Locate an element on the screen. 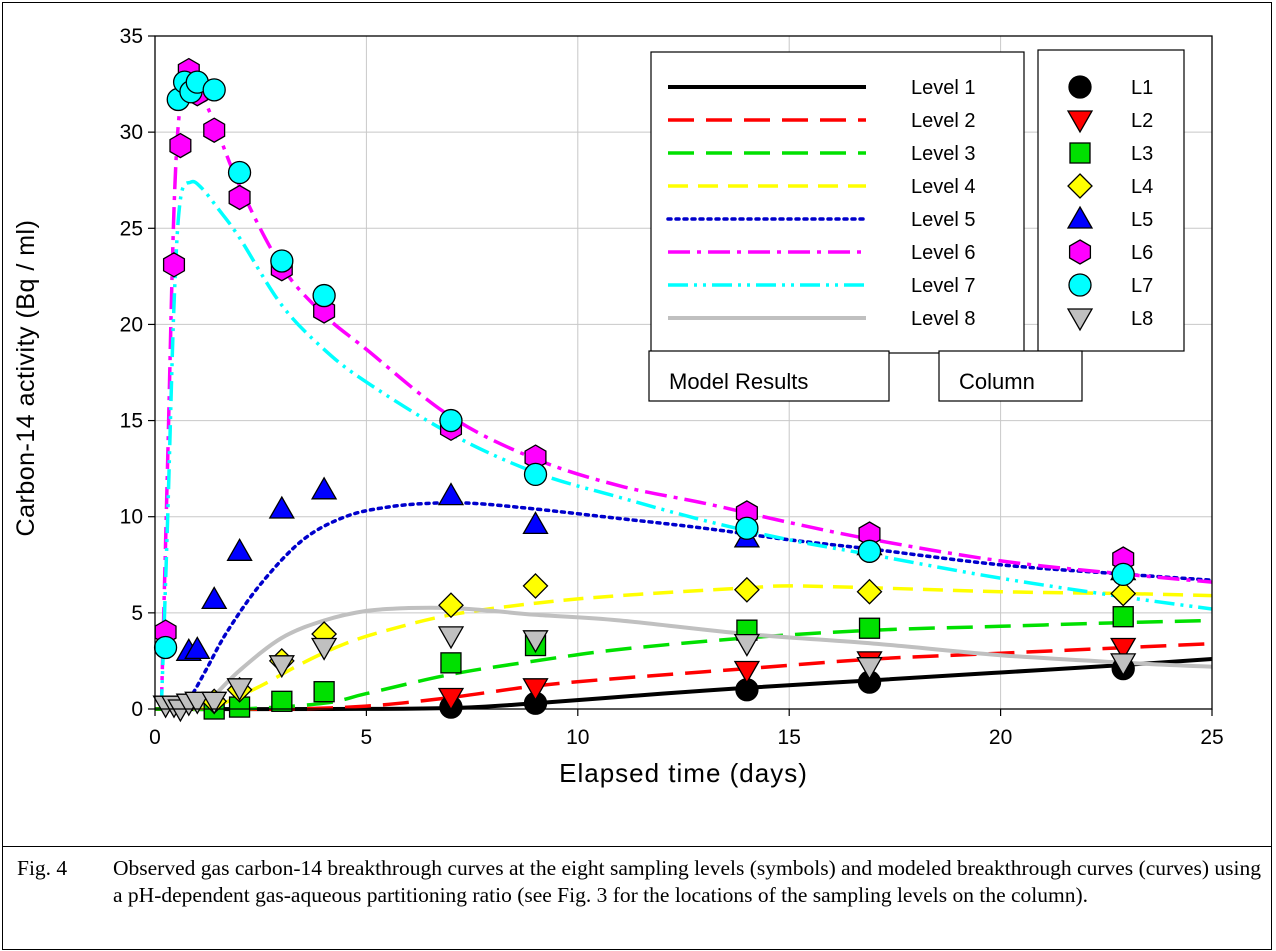 This screenshot has height=951, width=1276. legend-marker-l5 is located at coordinates (1080, 217).